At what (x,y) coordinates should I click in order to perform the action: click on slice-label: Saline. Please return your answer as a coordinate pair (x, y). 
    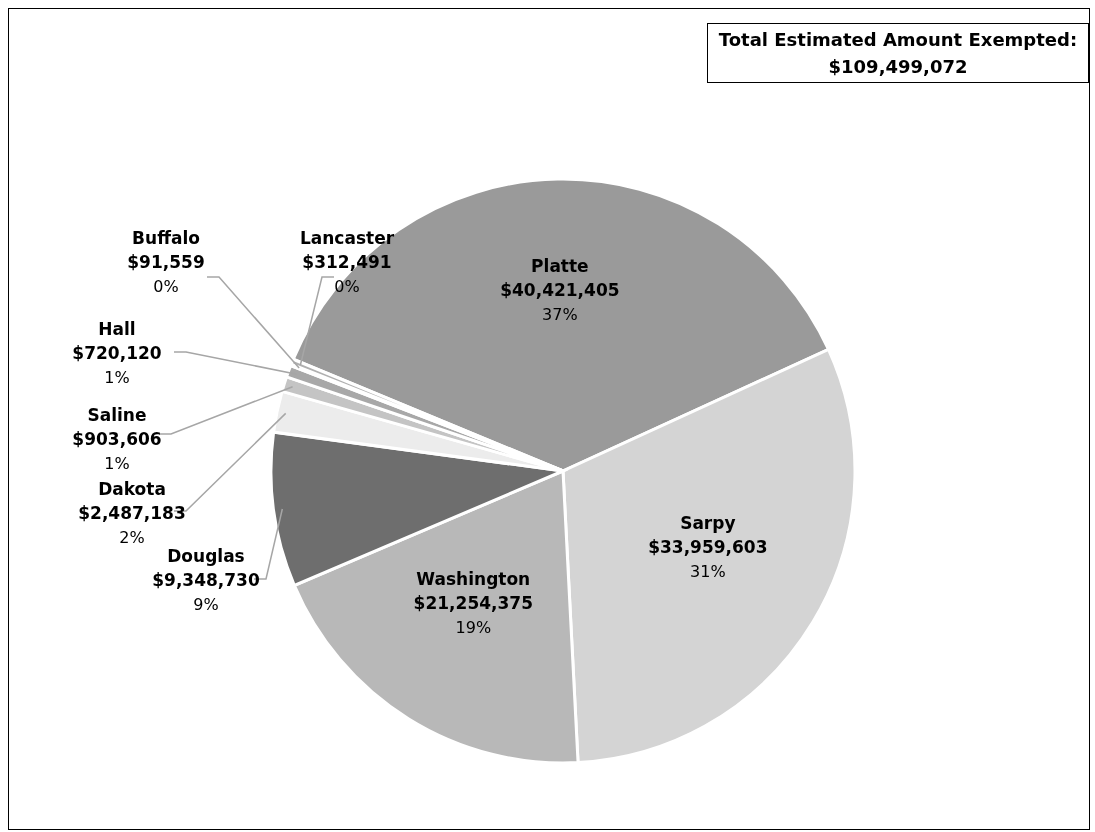
    Looking at the image, I should click on (117, 415).